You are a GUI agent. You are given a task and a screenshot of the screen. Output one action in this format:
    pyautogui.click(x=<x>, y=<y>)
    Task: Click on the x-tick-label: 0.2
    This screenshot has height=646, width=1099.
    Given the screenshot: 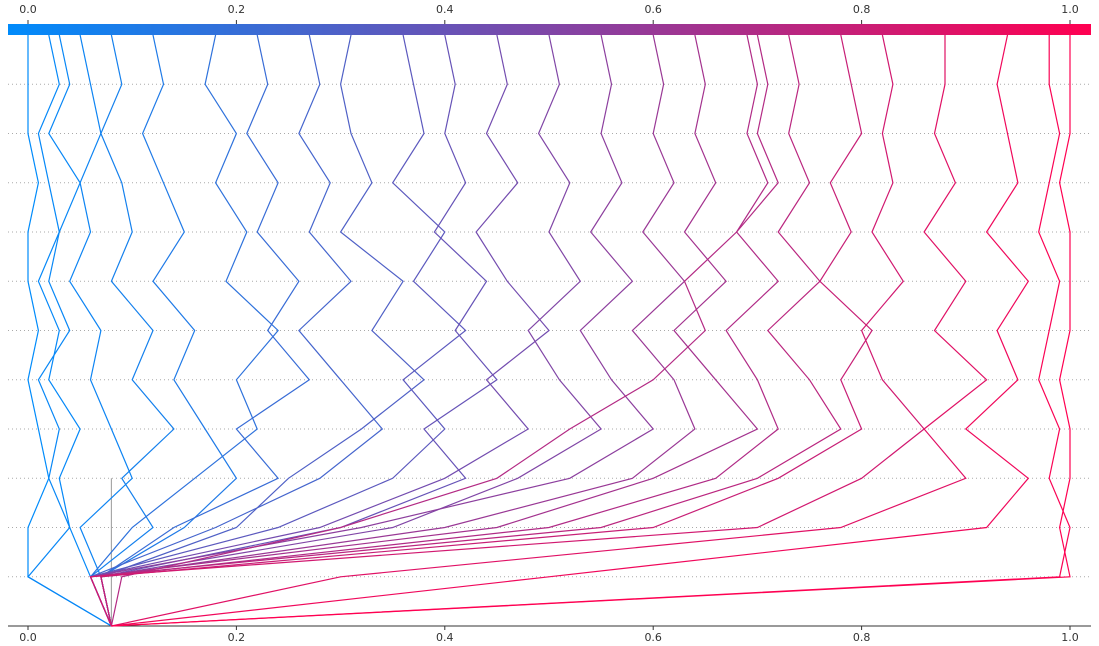 What is the action you would take?
    pyautogui.click(x=237, y=637)
    